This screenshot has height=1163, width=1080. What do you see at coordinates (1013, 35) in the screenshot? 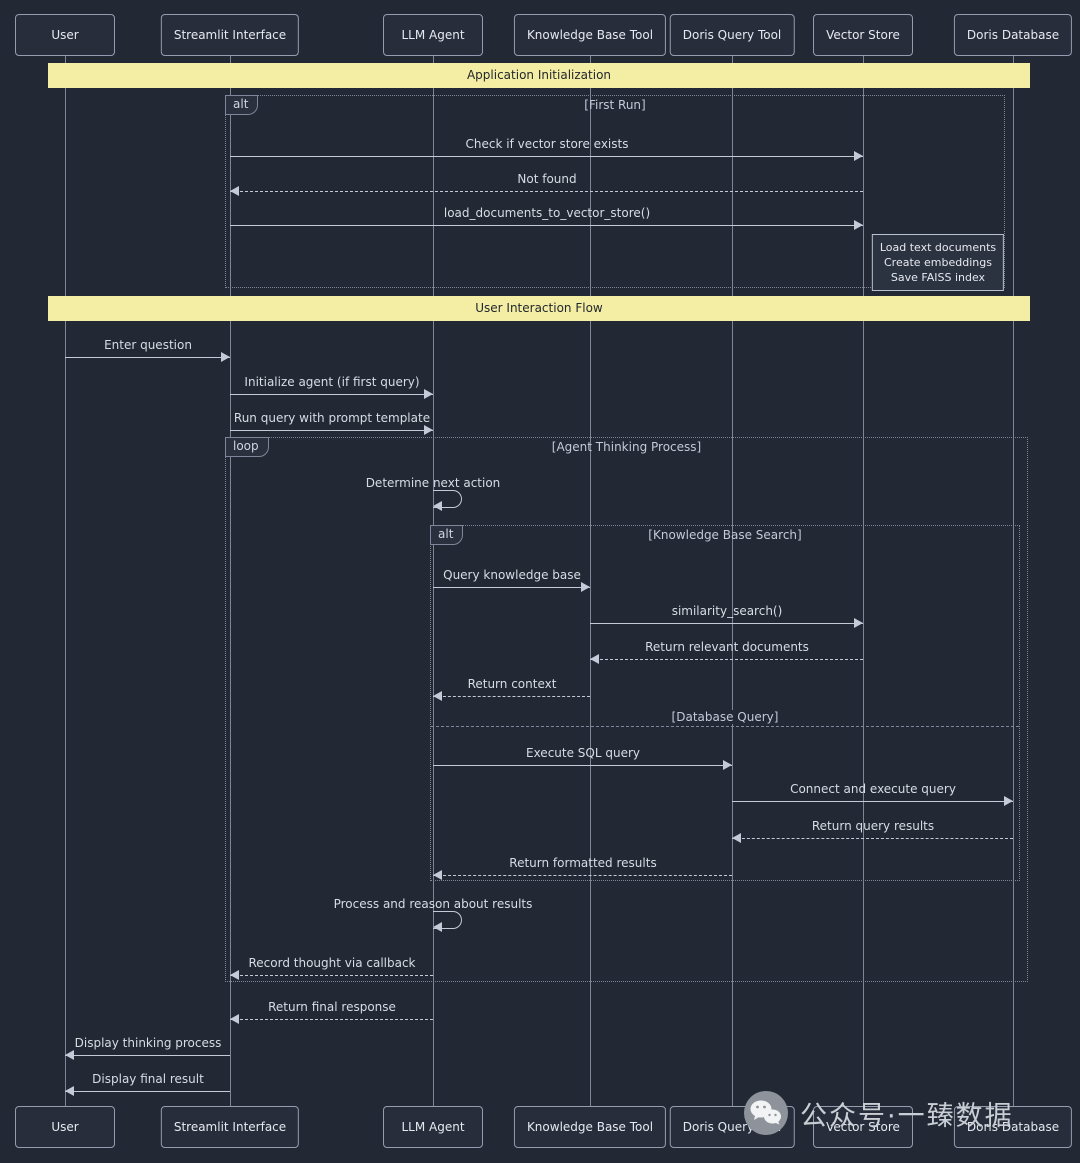
I see `participant-top-doris-db: Doris Database` at bounding box center [1013, 35].